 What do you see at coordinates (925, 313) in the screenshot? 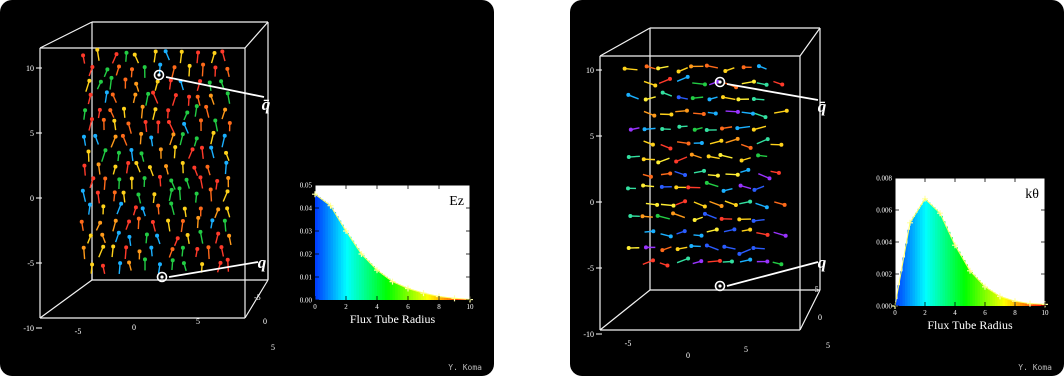
I see `chart-x-tick-label: 2` at bounding box center [925, 313].